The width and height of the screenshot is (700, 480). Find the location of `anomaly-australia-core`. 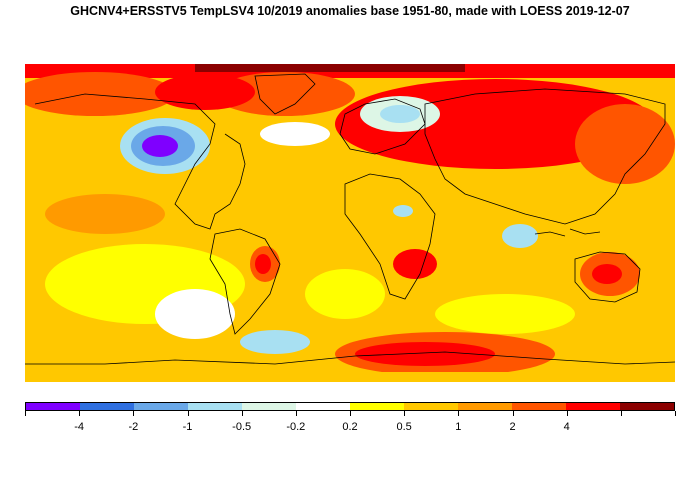

anomaly-australia-core is located at coordinates (607, 274).